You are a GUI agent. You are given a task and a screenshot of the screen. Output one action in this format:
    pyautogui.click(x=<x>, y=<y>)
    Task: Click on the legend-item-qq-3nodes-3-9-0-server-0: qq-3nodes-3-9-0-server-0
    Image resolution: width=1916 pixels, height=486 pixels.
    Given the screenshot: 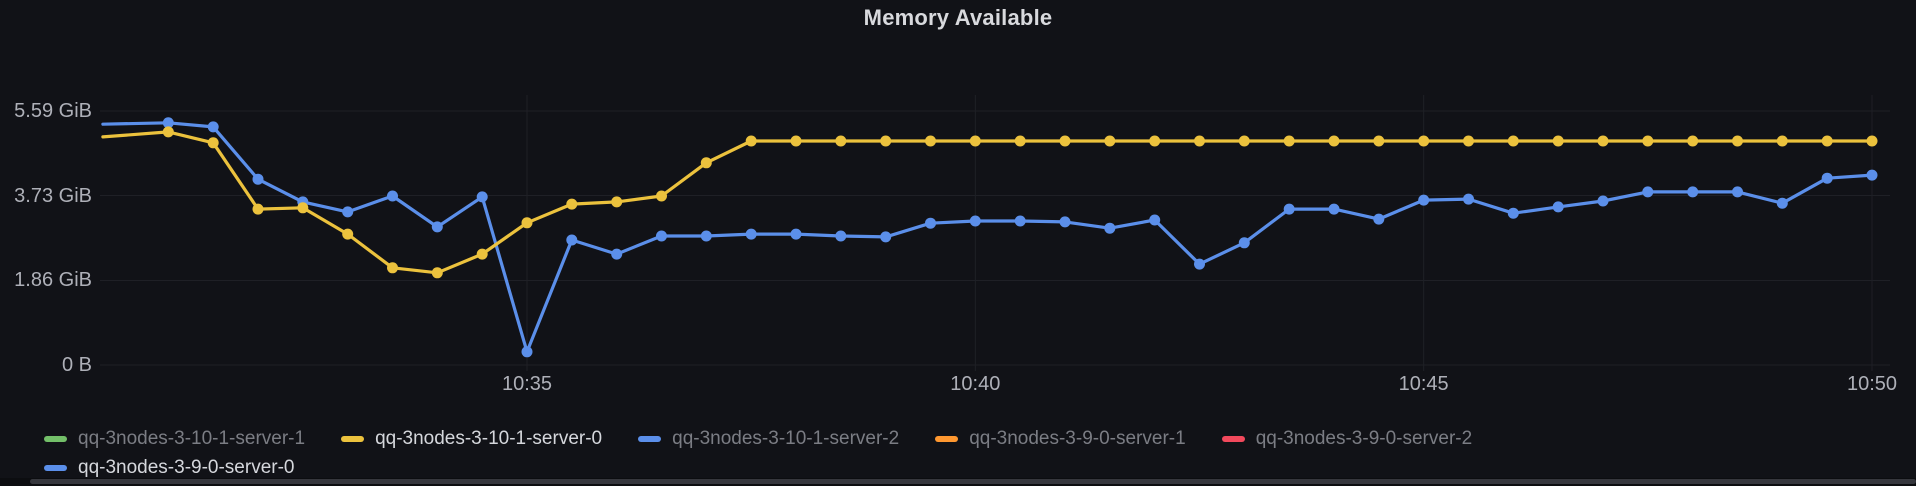 What is the action you would take?
    pyautogui.click(x=169, y=468)
    